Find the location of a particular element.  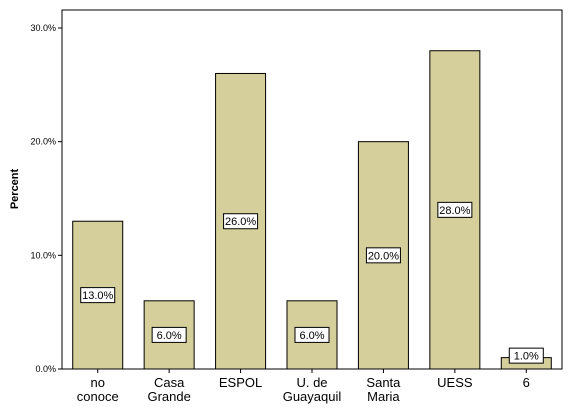

x-tick-label: 6 is located at coordinates (526, 382).